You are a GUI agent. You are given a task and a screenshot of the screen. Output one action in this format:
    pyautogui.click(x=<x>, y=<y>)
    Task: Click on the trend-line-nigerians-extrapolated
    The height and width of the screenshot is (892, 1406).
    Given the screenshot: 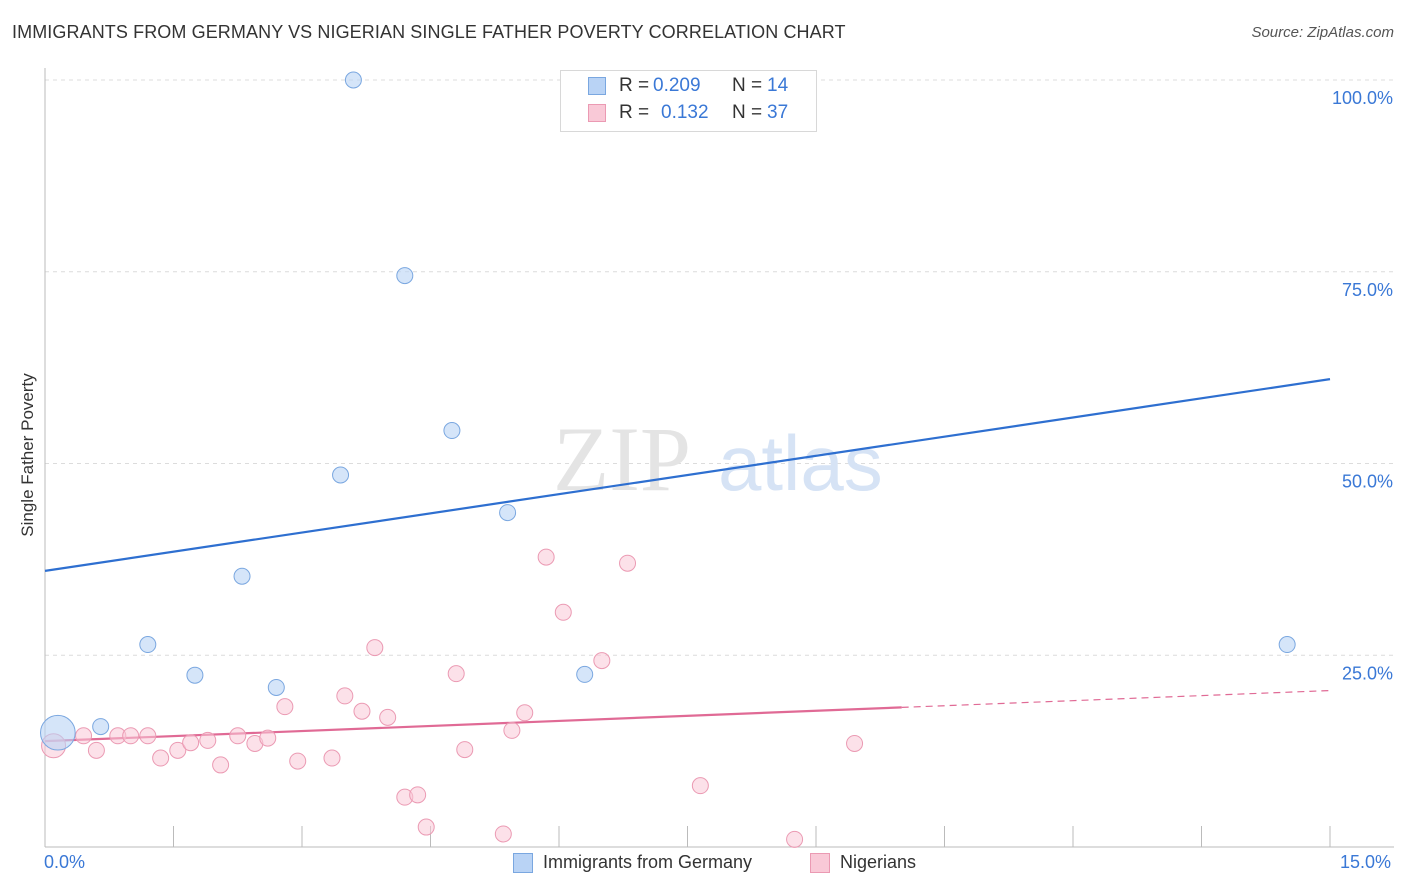 What is the action you would take?
    pyautogui.click(x=1116, y=699)
    